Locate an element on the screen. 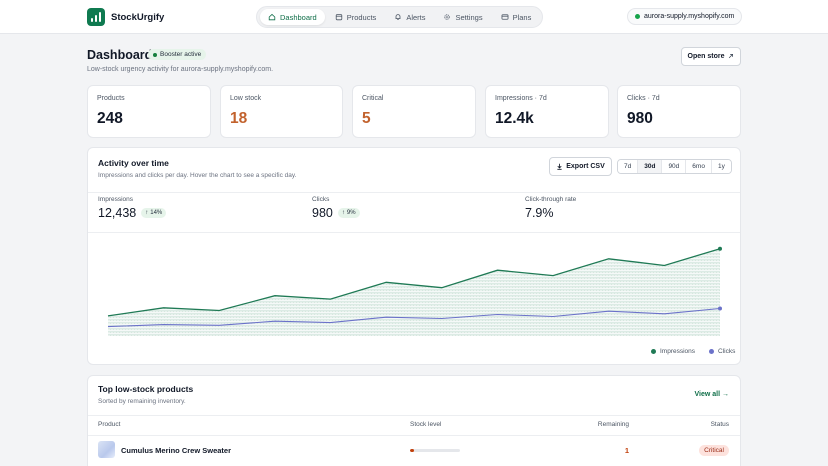 The height and width of the screenshot is (466, 828). legend-swatch-clicks is located at coordinates (712, 351).